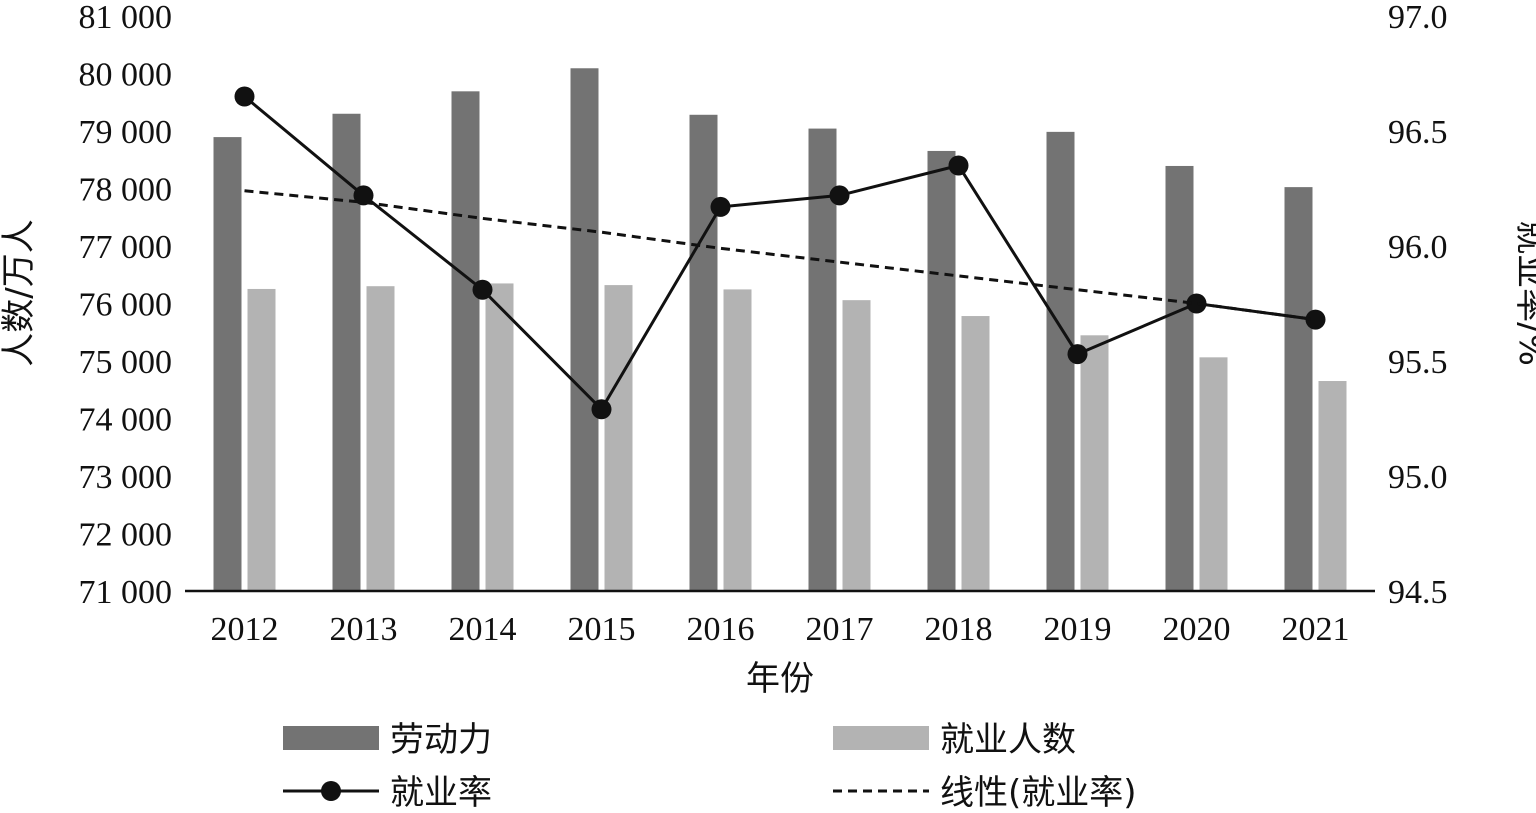  What do you see at coordinates (245, 629) in the screenshot?
I see `x-tick-label: 2012` at bounding box center [245, 629].